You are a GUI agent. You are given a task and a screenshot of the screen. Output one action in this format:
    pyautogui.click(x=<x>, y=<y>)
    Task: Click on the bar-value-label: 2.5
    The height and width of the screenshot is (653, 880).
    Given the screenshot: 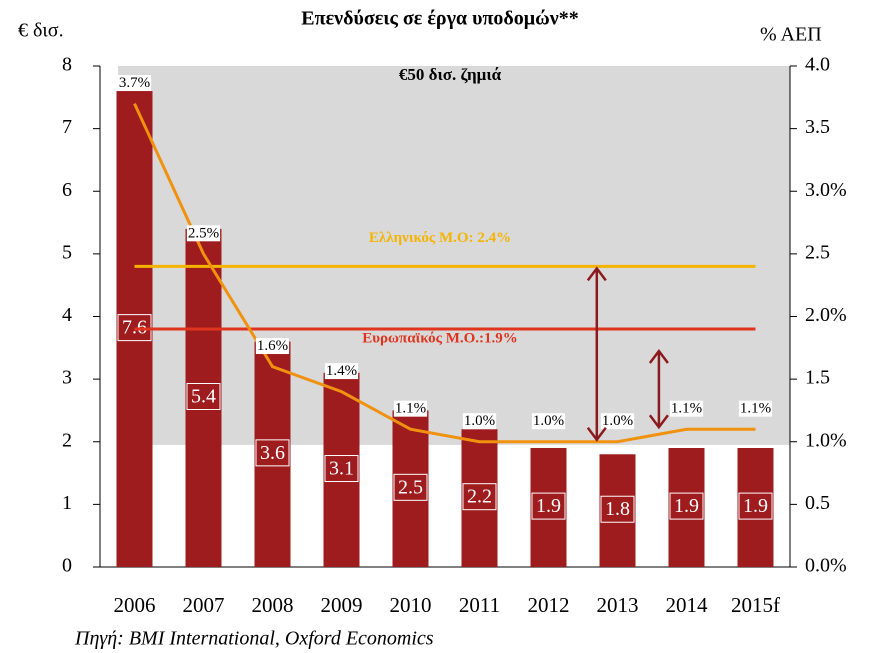 What is the action you would take?
    pyautogui.click(x=410, y=487)
    